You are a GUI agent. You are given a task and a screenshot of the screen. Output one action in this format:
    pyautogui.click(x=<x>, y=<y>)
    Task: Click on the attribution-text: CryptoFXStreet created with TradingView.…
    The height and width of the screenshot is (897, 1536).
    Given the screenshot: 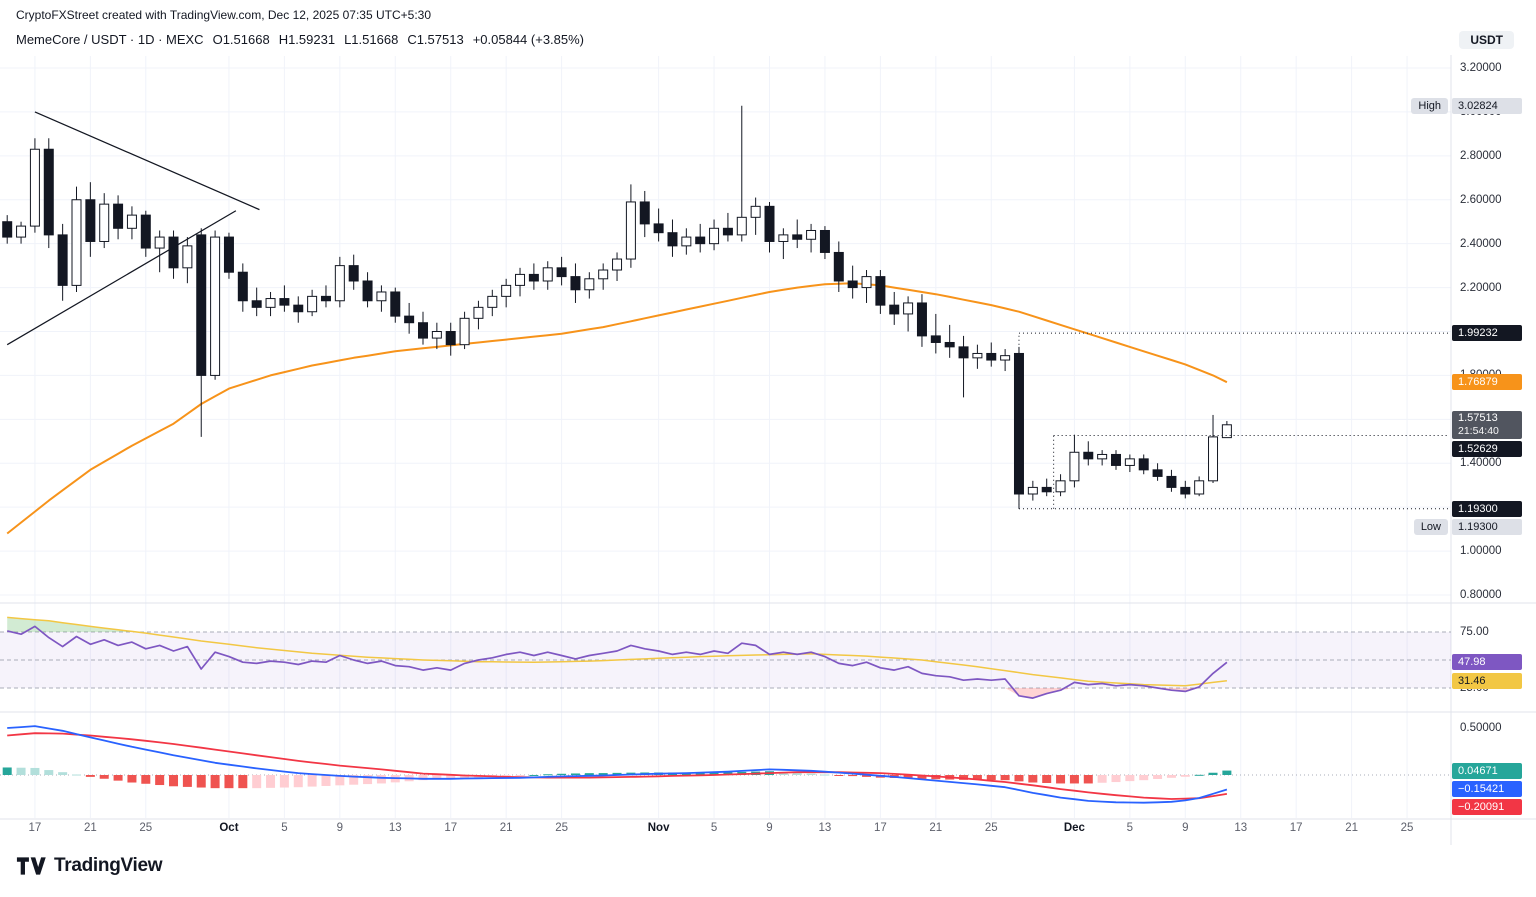 What is the action you would take?
    pyautogui.click(x=223, y=15)
    